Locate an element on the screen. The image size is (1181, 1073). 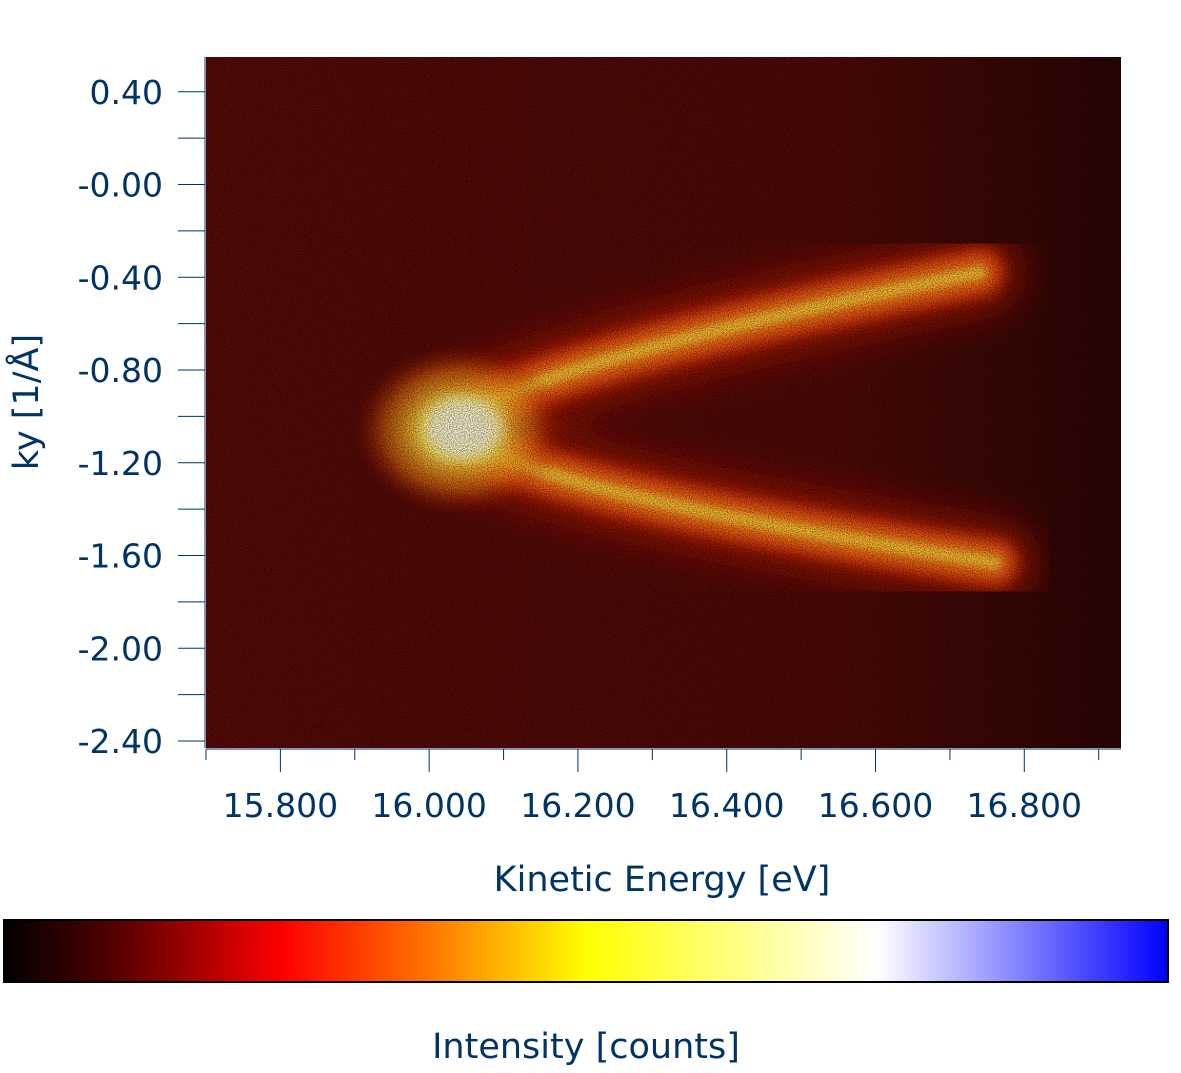
x-tick-label: 16.000 is located at coordinates (428, 805).